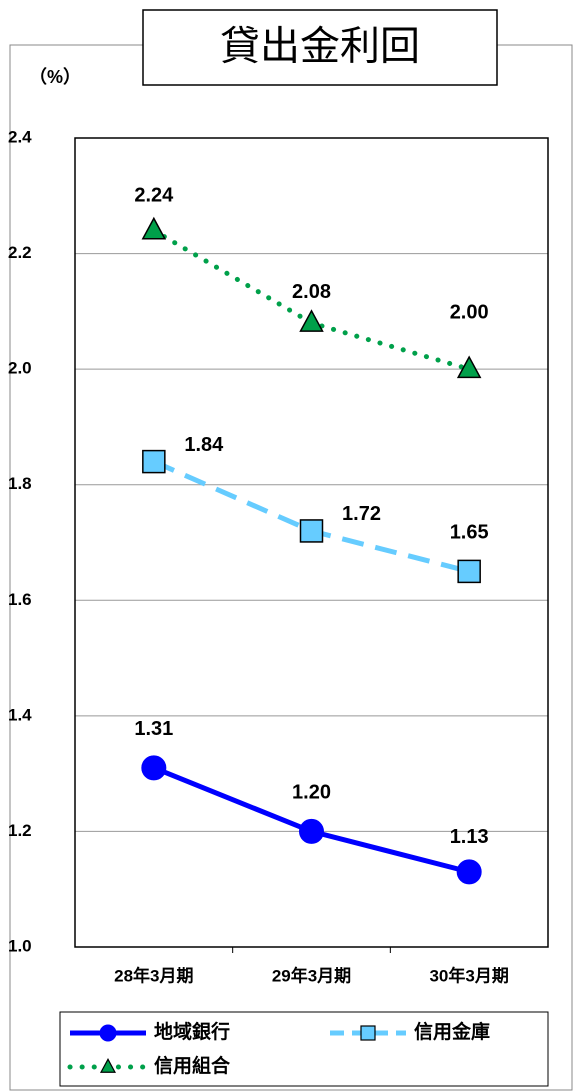  What do you see at coordinates (468, 975) in the screenshot?
I see `x-tick-label: 30年3月期` at bounding box center [468, 975].